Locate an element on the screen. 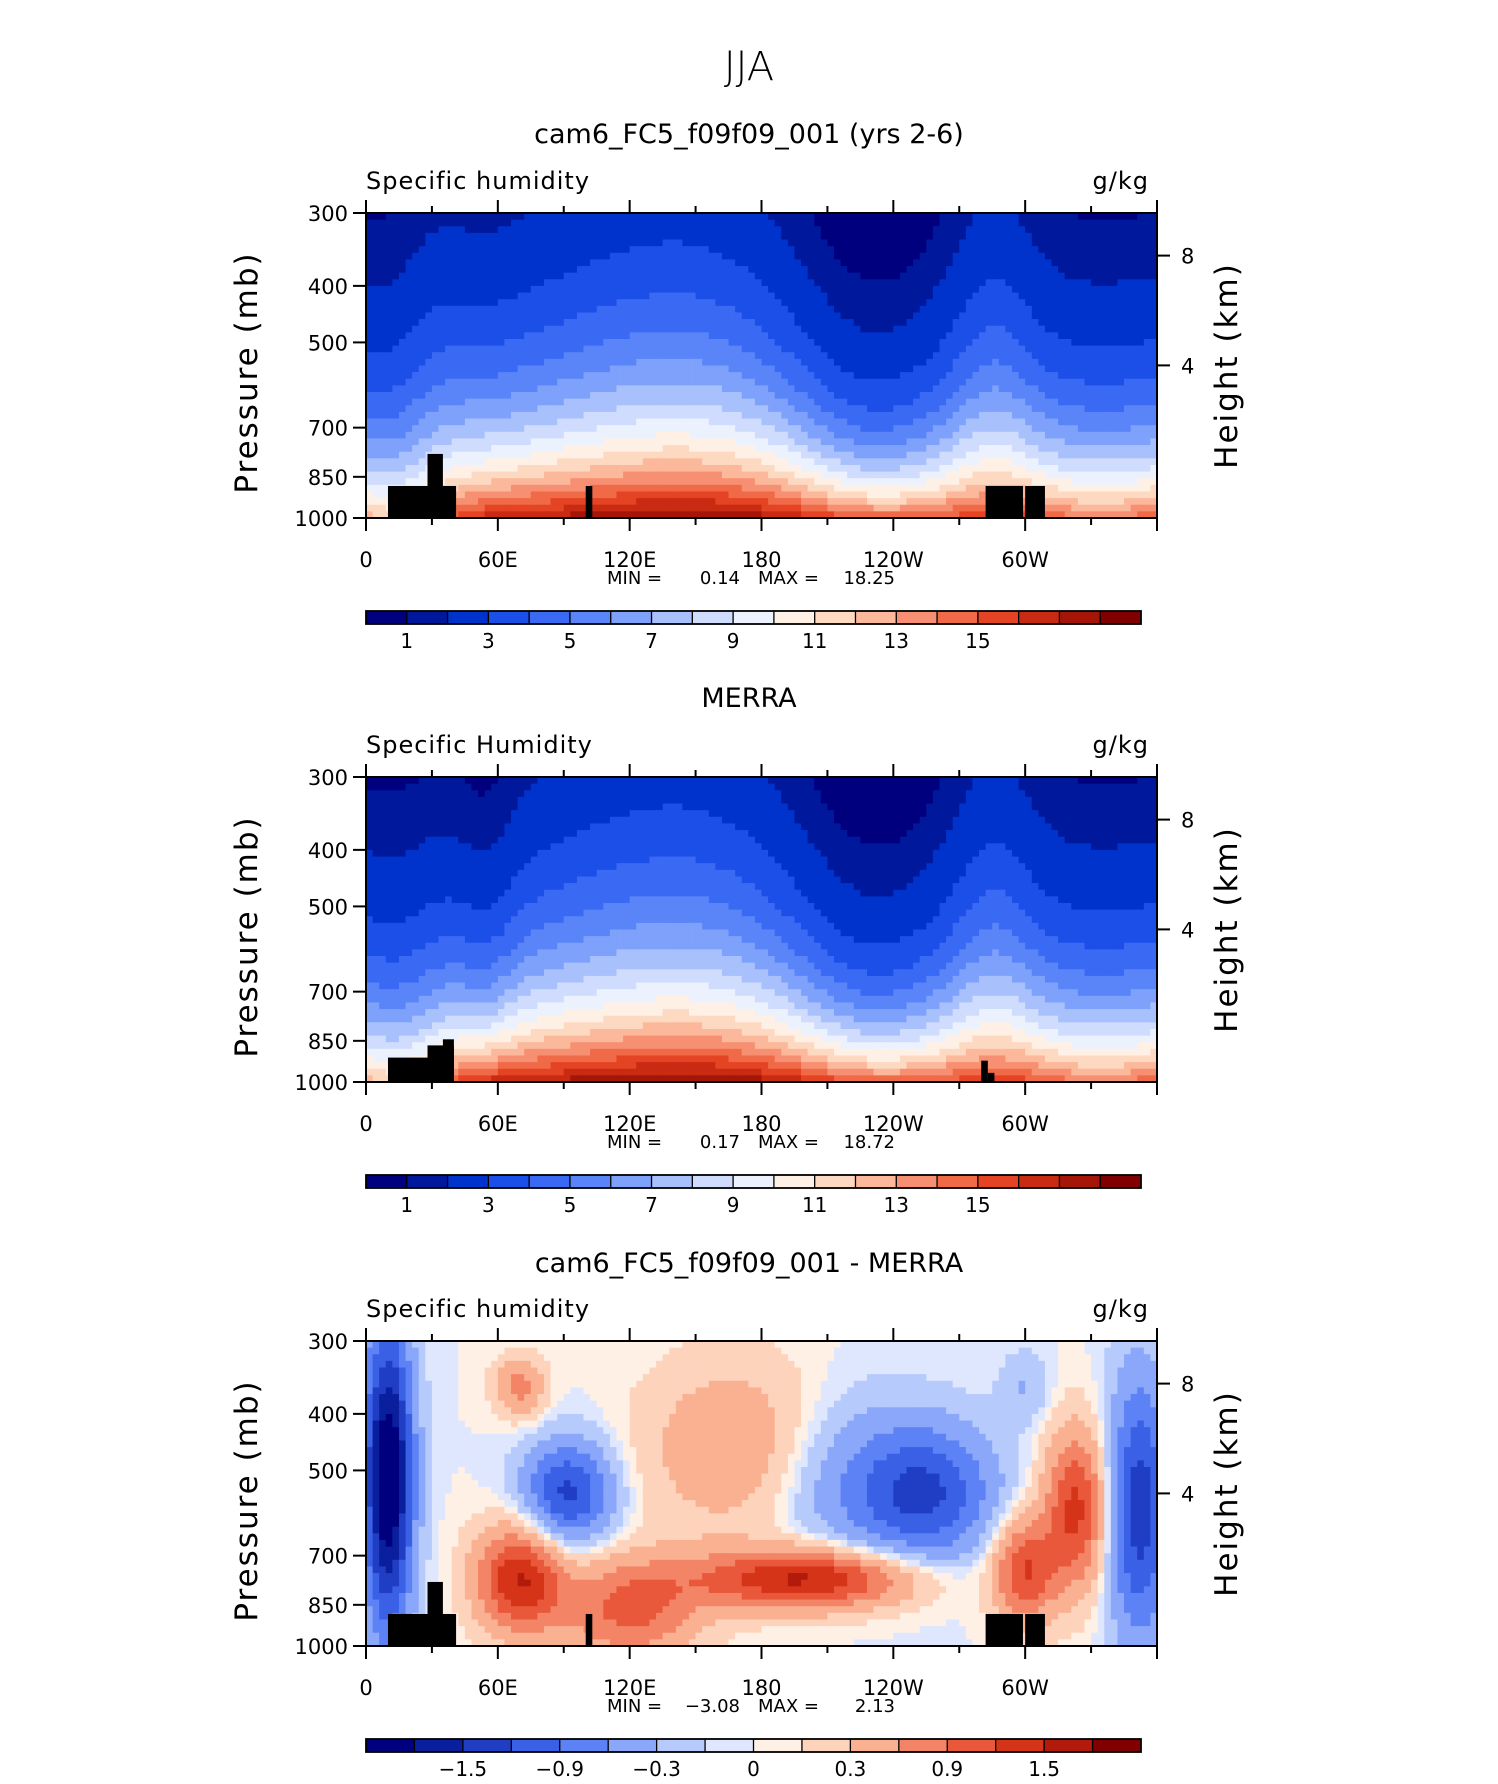 The image size is (1498, 1784). xtick-label: 180 is located at coordinates (761, 1124).